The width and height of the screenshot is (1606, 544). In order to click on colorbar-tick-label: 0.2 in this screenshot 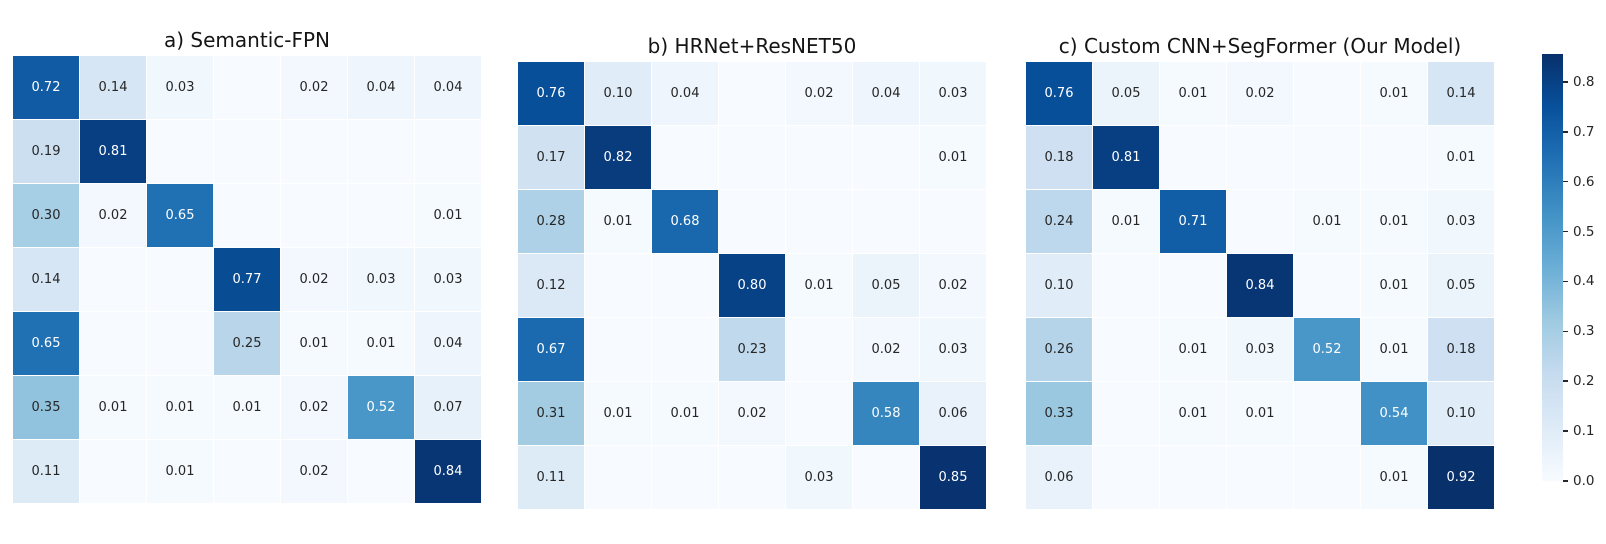, I will do `click(1584, 381)`.